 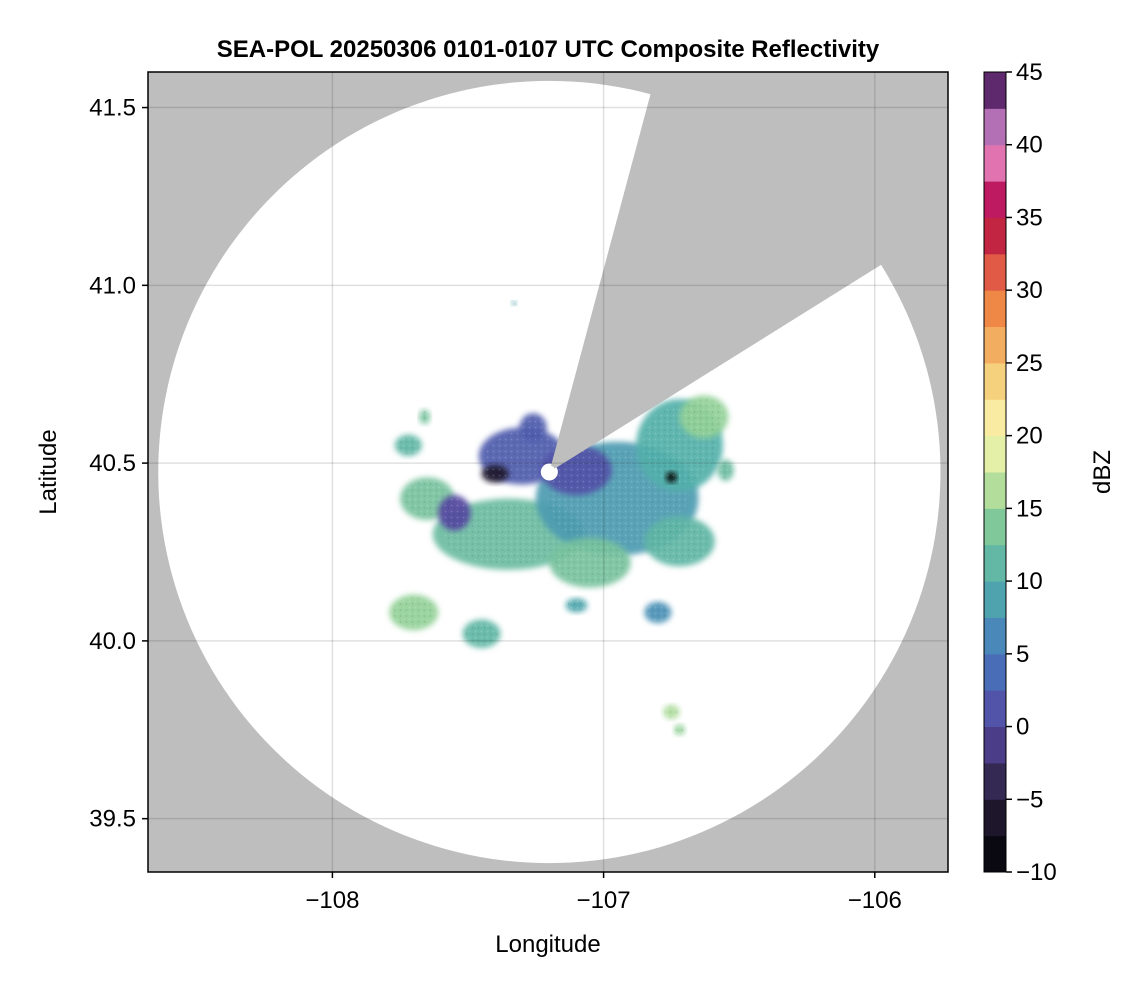 What do you see at coordinates (1029, 508) in the screenshot?
I see `colorbar-tick-label: 15` at bounding box center [1029, 508].